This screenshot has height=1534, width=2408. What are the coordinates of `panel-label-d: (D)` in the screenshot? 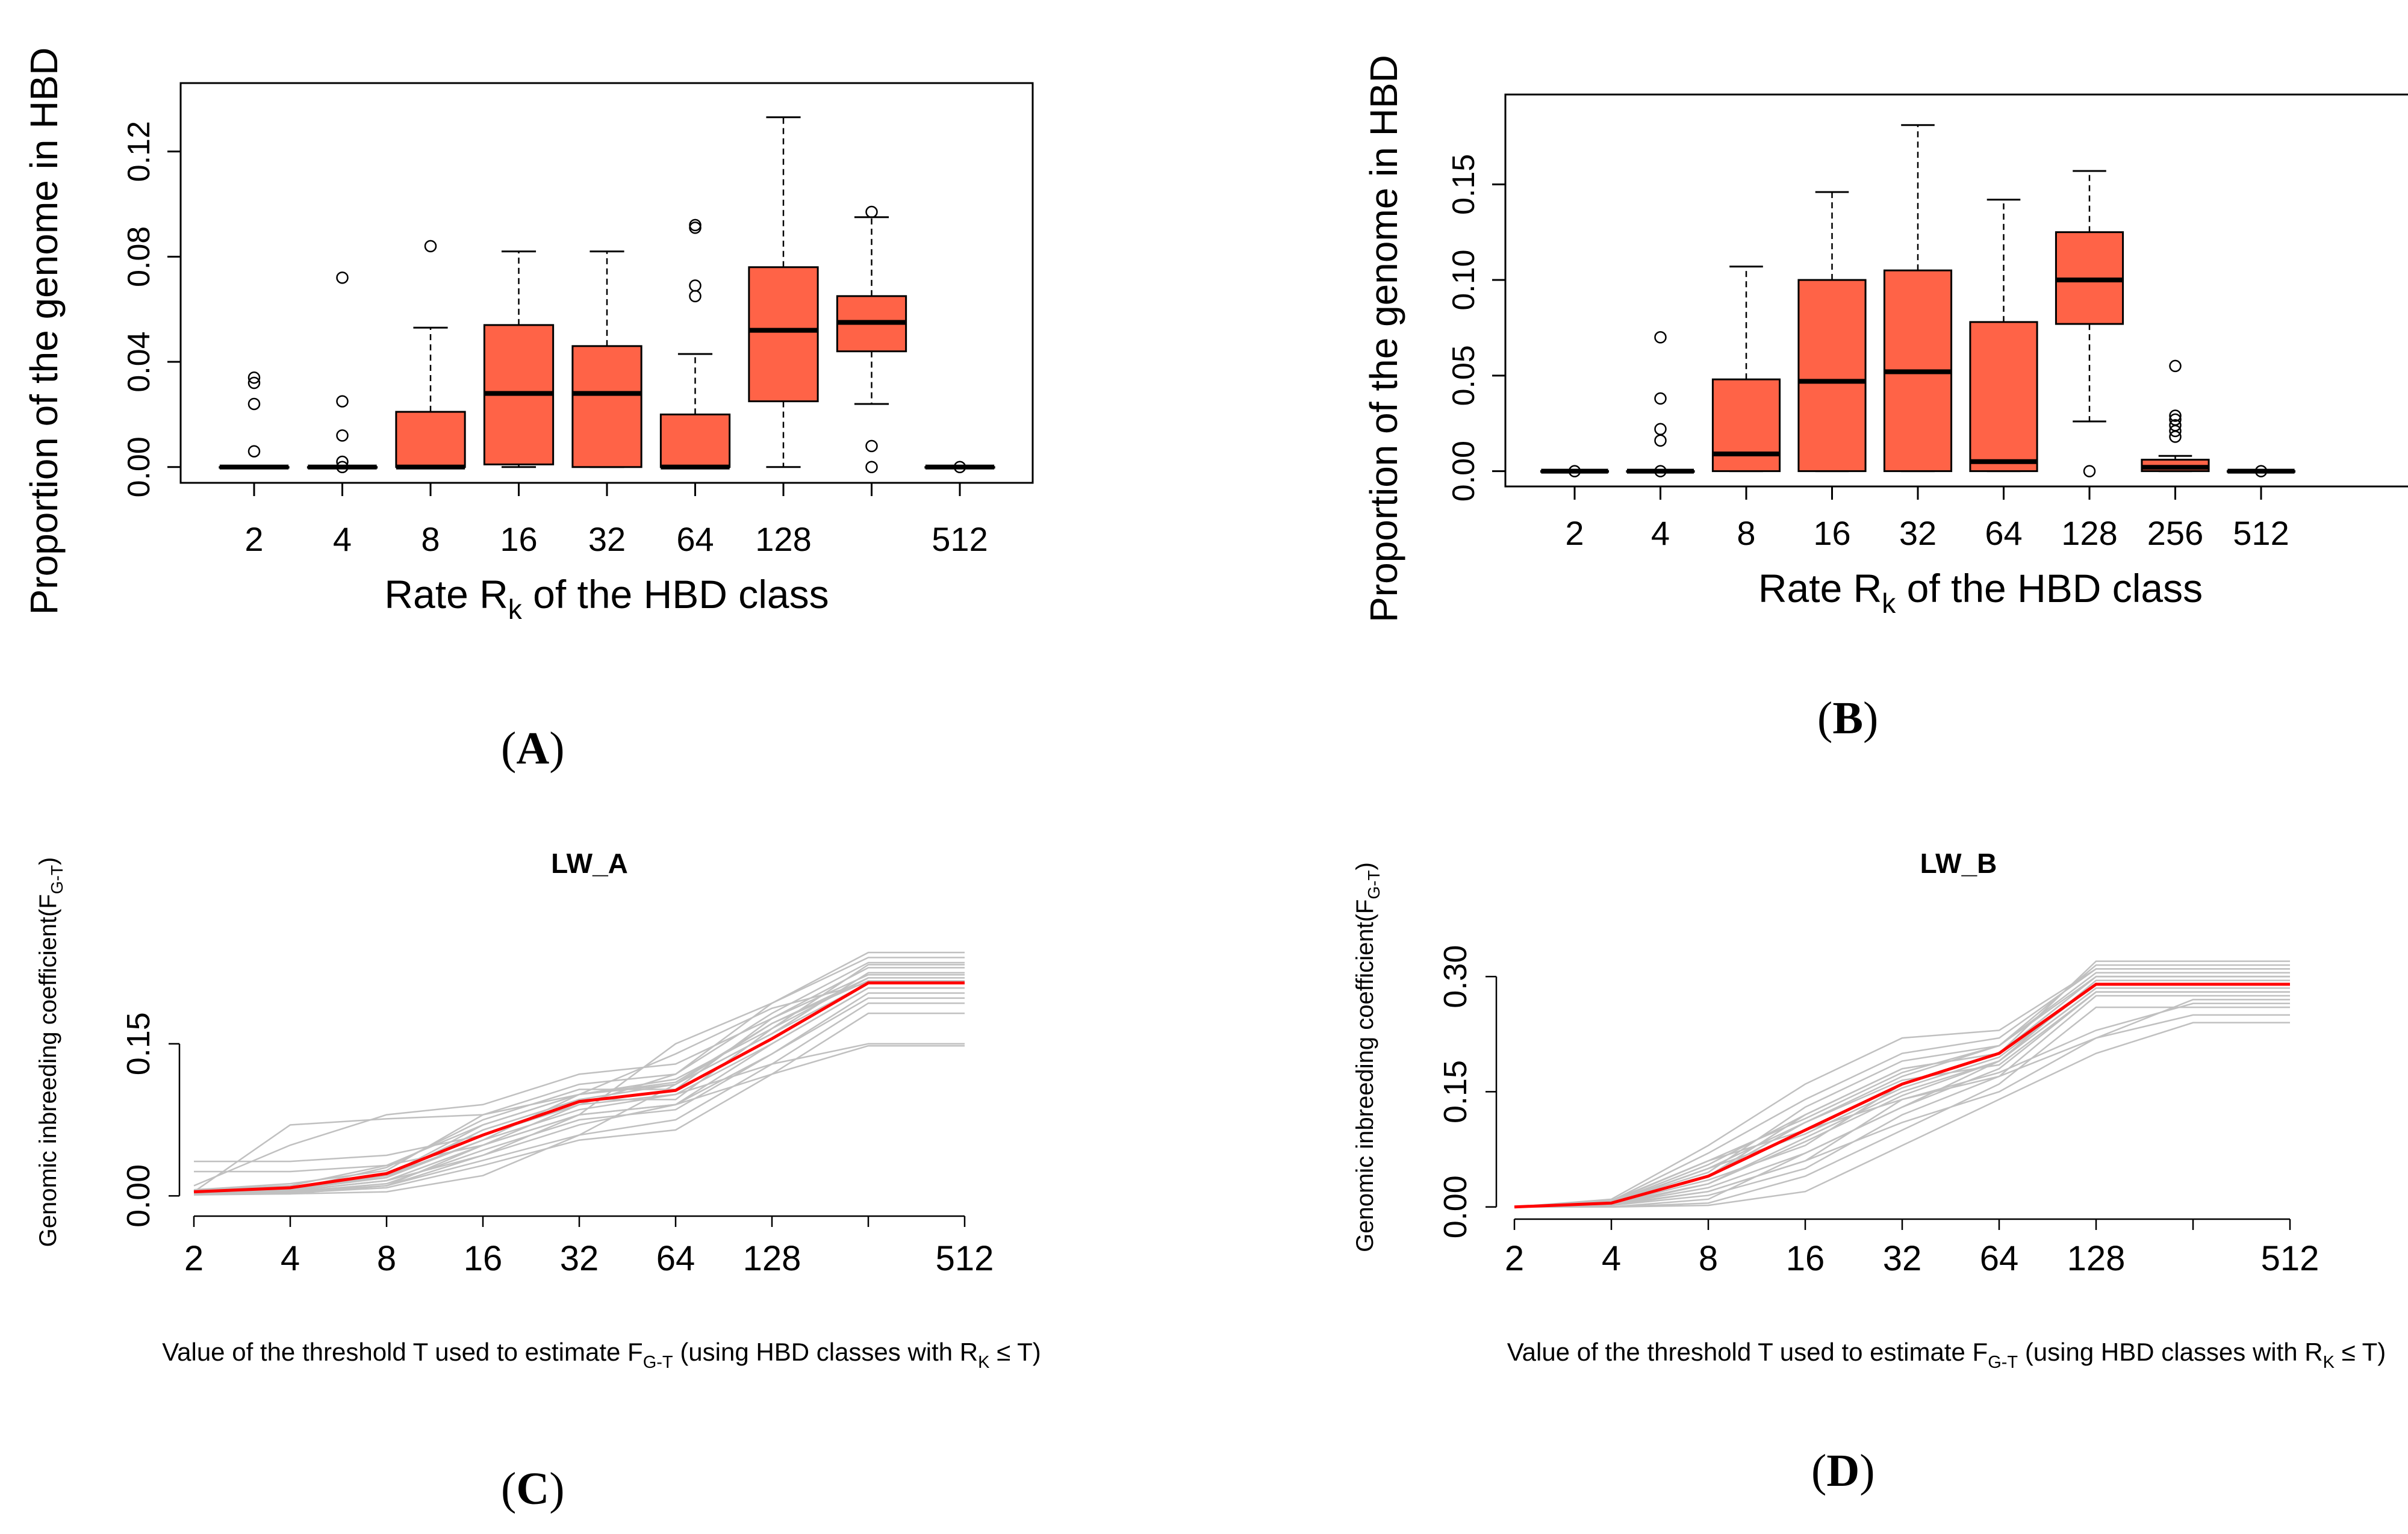 It's located at (1843, 1471).